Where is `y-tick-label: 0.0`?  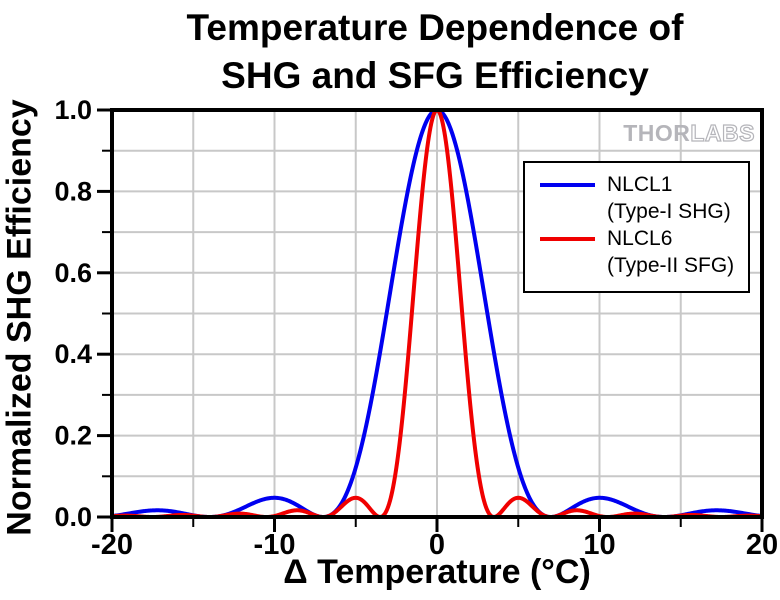
y-tick-label: 0.0 is located at coordinates (73, 517).